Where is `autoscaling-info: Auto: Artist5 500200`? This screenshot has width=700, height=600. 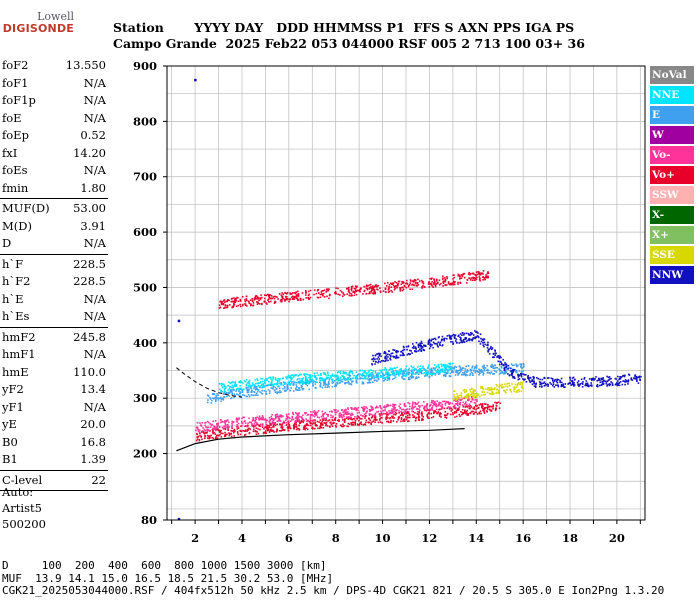
autoscaling-info: Auto: Artist5 500200 is located at coordinates (24, 508).